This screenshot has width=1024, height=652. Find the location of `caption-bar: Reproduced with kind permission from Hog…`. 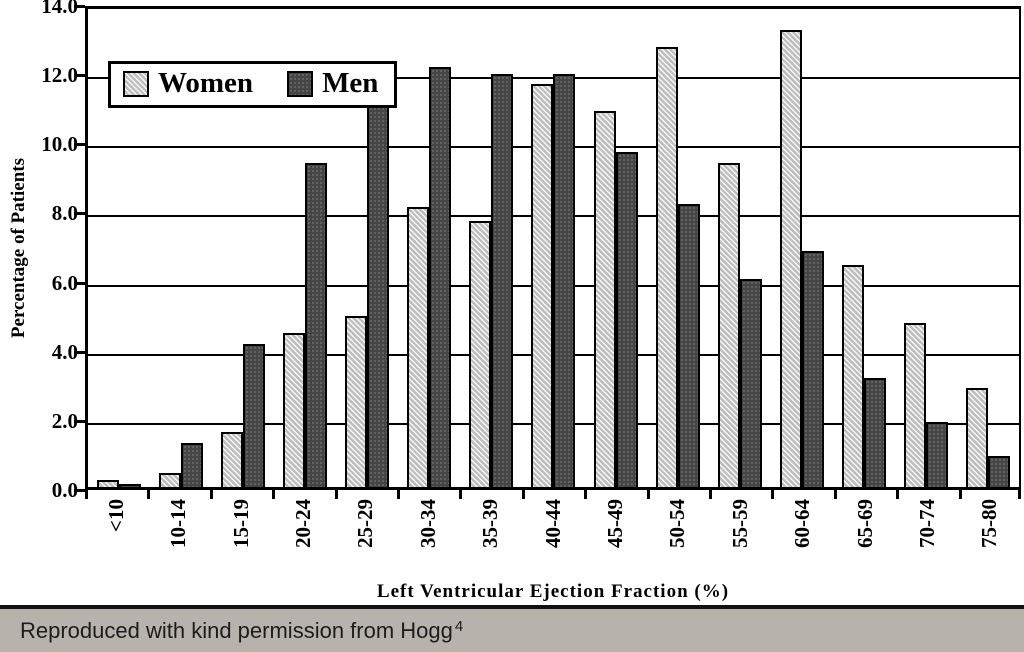

caption-bar: Reproduced with kind permission from Hog… is located at coordinates (512, 630).